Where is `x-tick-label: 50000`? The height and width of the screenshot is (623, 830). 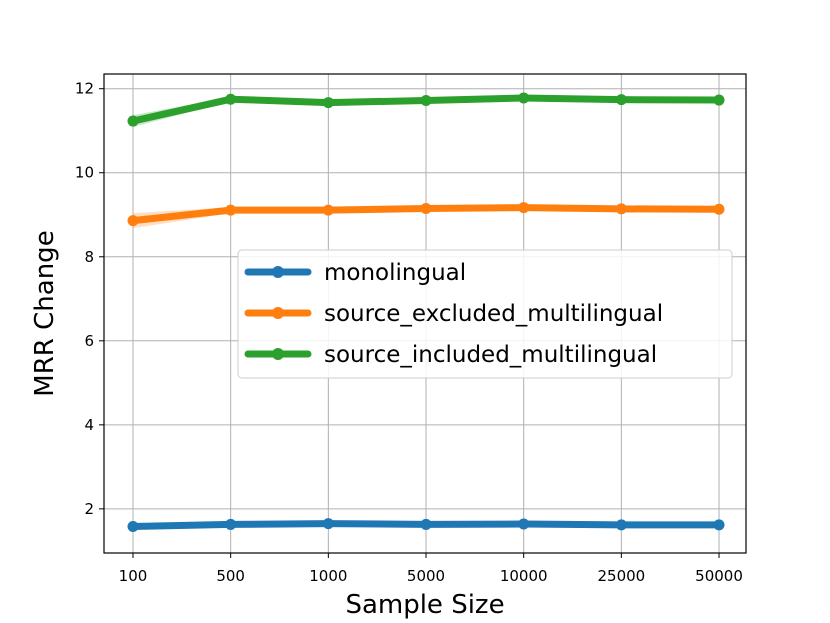 x-tick-label: 50000 is located at coordinates (719, 576).